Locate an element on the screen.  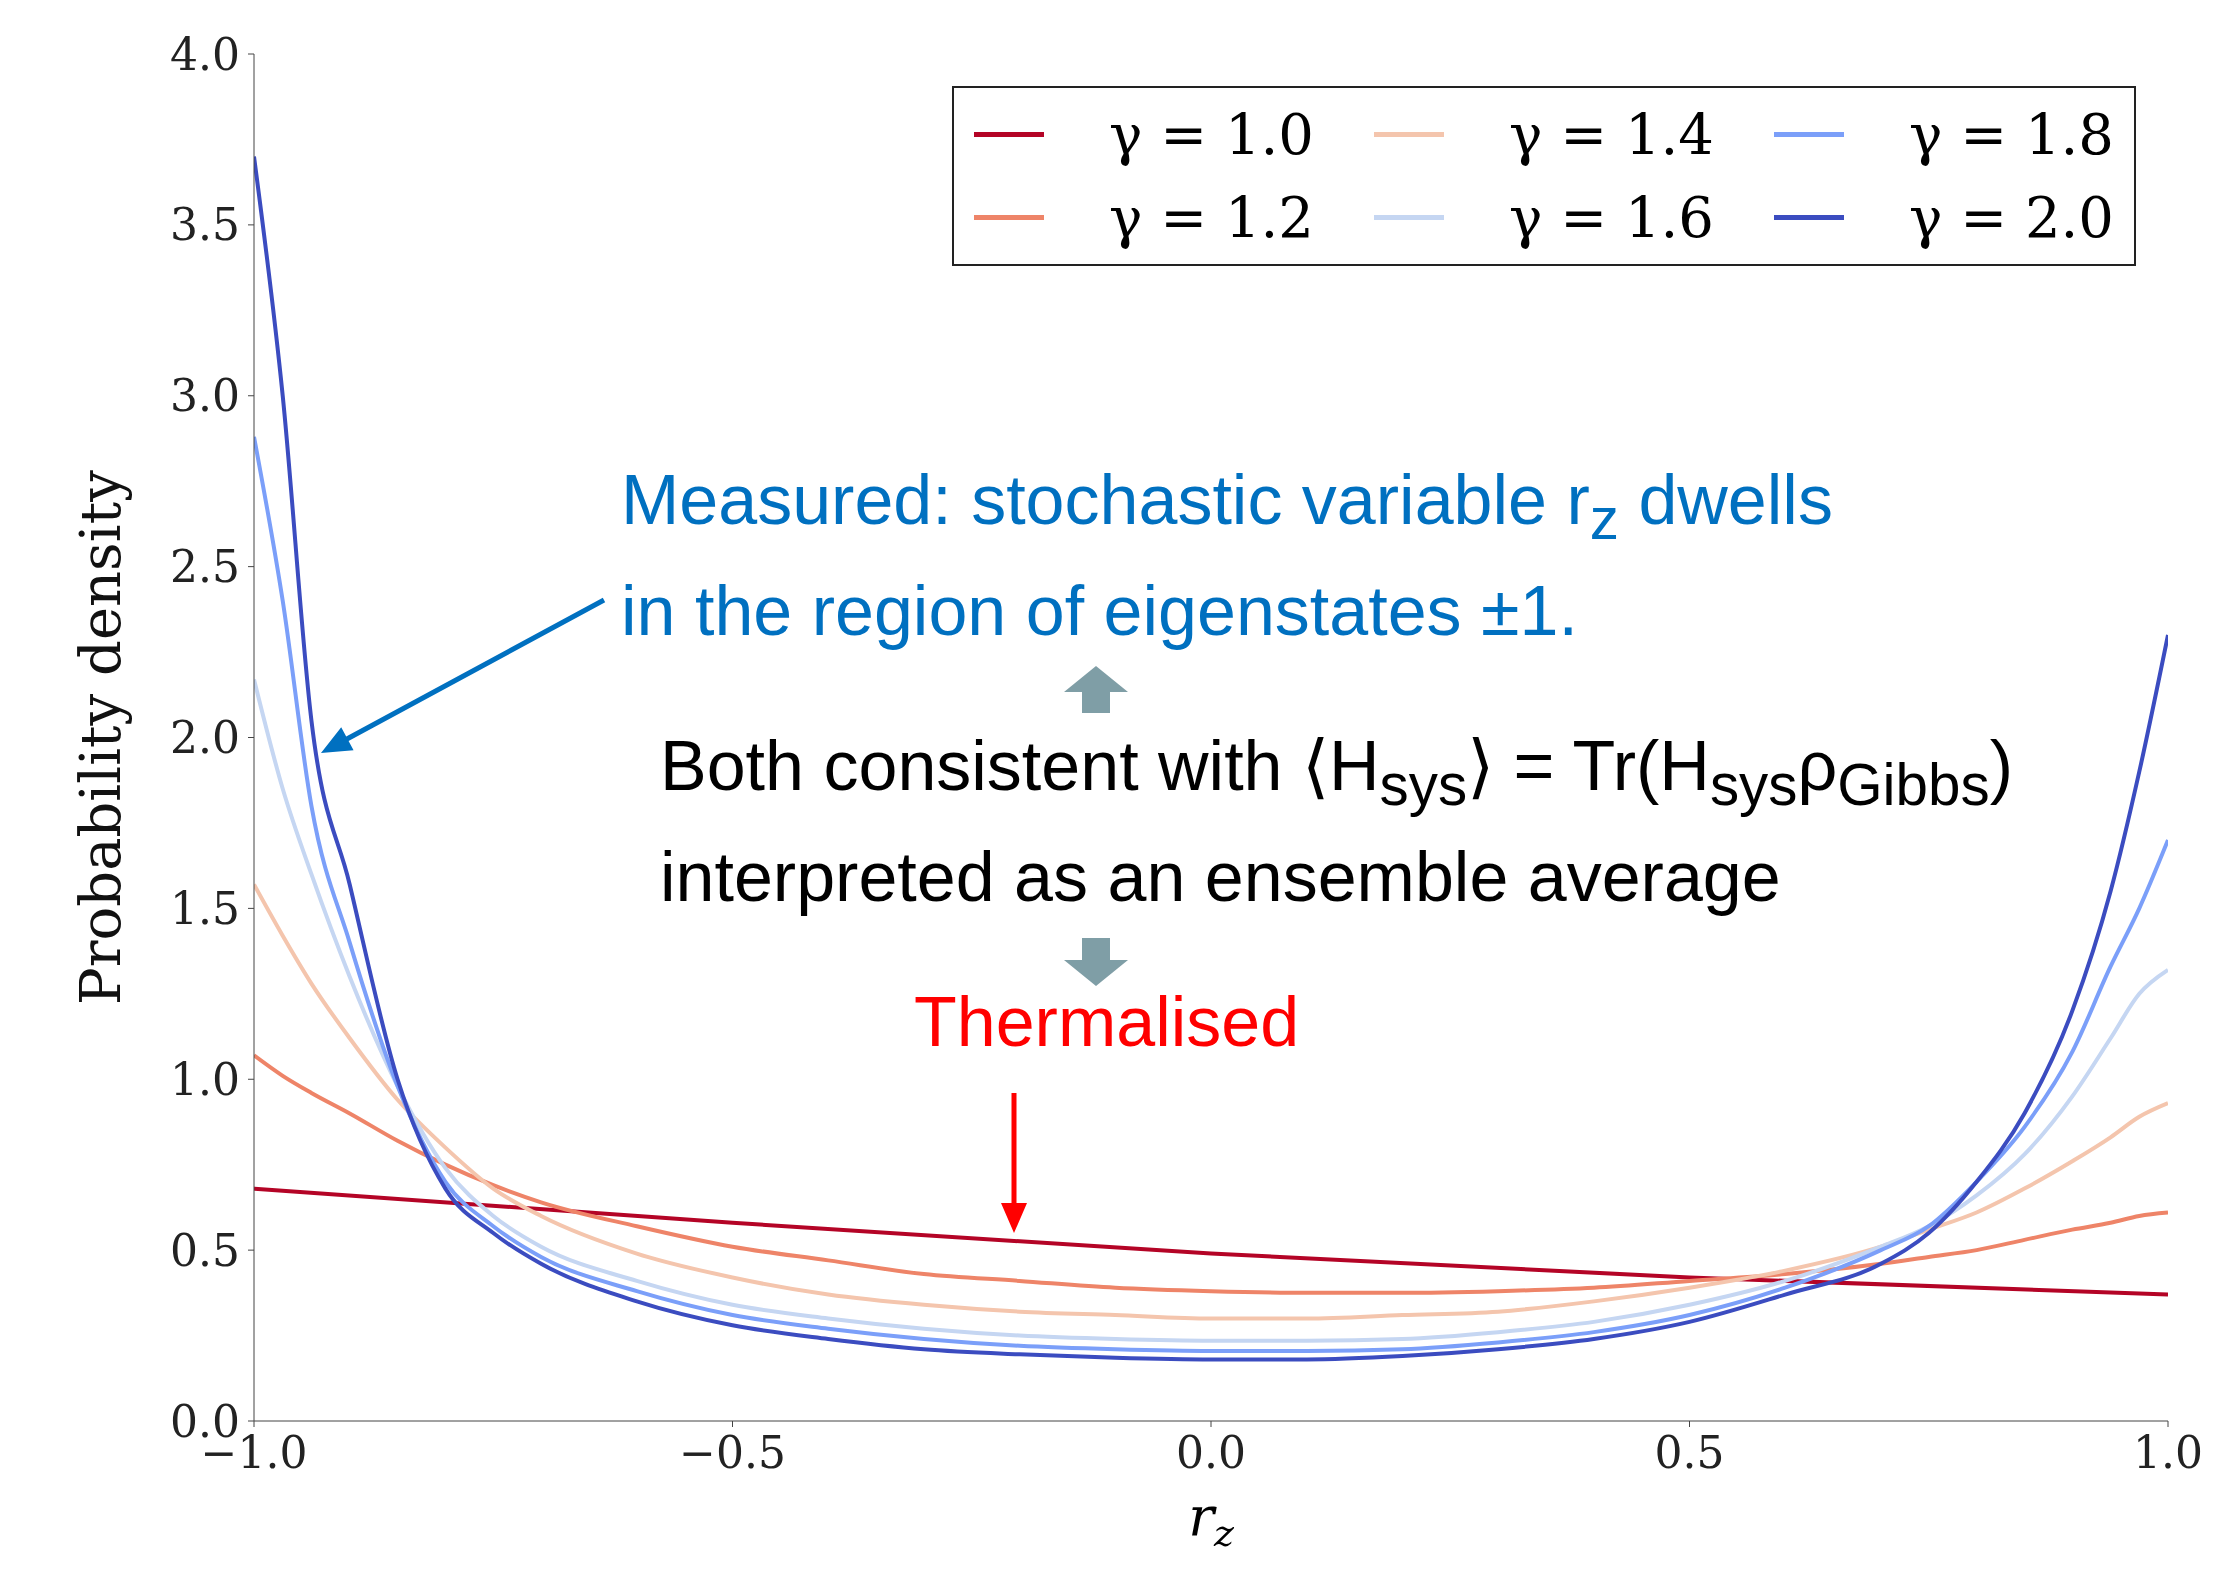
x-tick-label: −0.5 is located at coordinates (732, 1453).